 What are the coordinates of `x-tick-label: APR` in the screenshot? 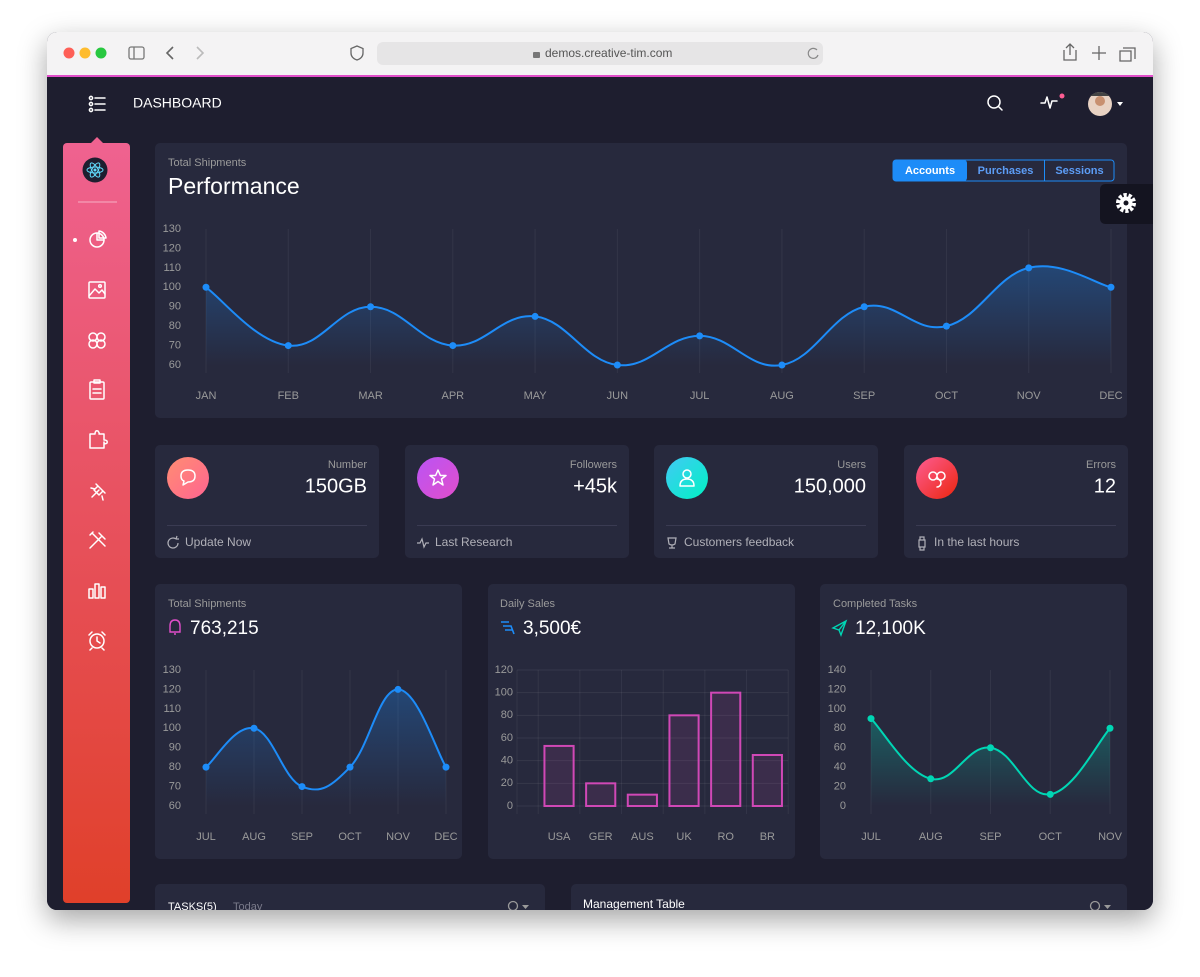 It's located at (453, 396).